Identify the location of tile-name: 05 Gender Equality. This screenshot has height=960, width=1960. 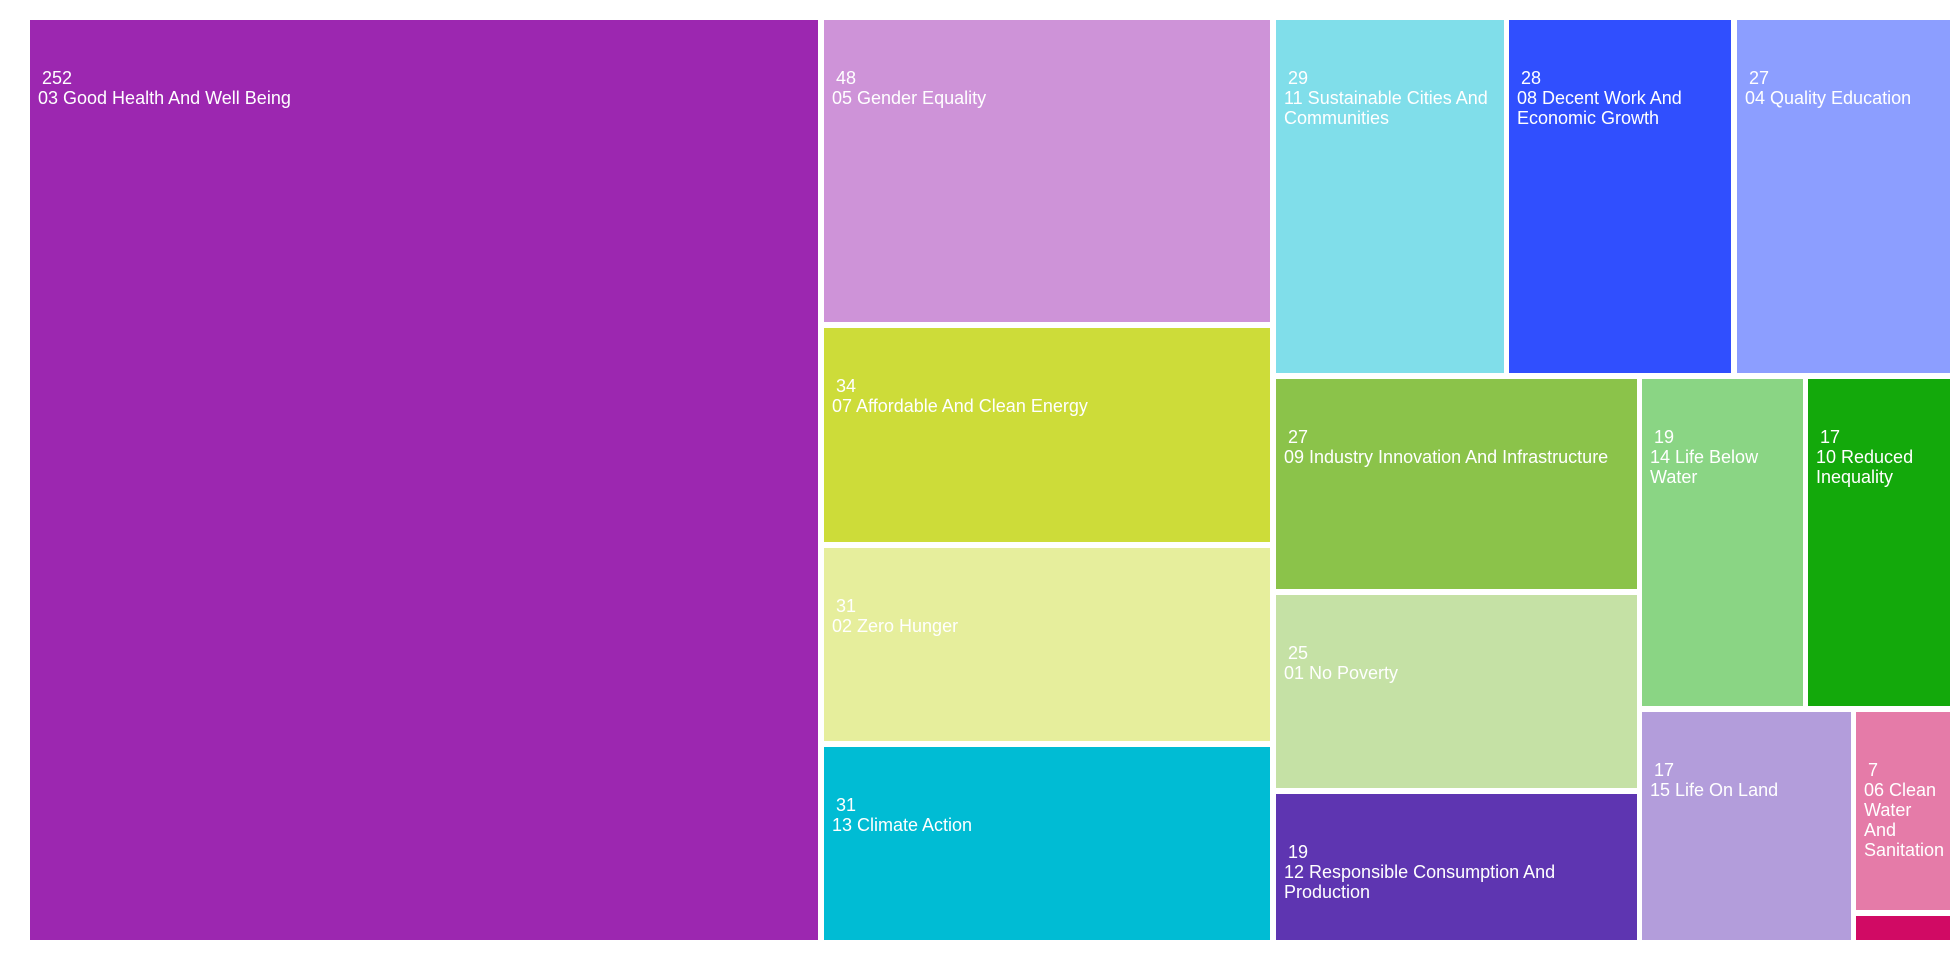
(909, 98).